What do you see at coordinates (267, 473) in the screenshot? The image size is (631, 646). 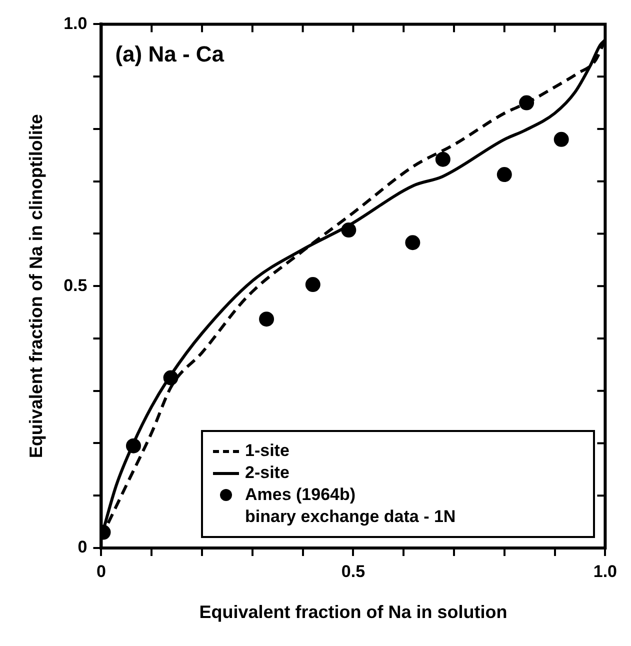 I see `legend-label: 2-site` at bounding box center [267, 473].